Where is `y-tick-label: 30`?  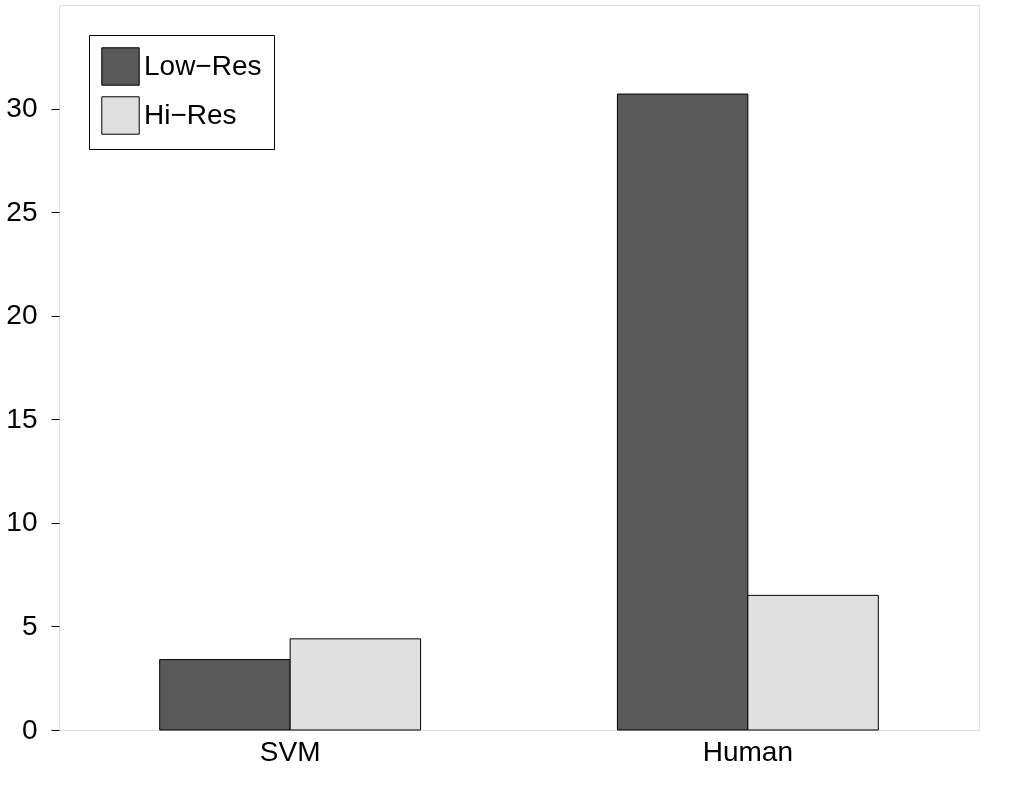
y-tick-label: 30 is located at coordinates (22, 108).